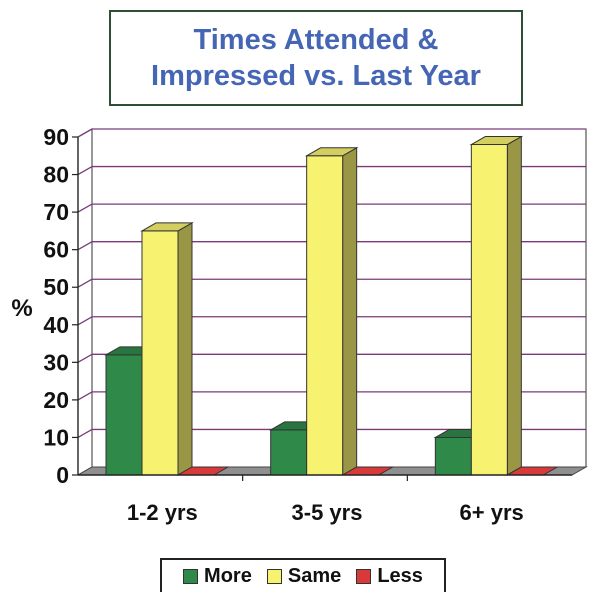 Image resolution: width=593 pixels, height=593 pixels. I want to click on y-tick-label: 0, so click(62, 475).